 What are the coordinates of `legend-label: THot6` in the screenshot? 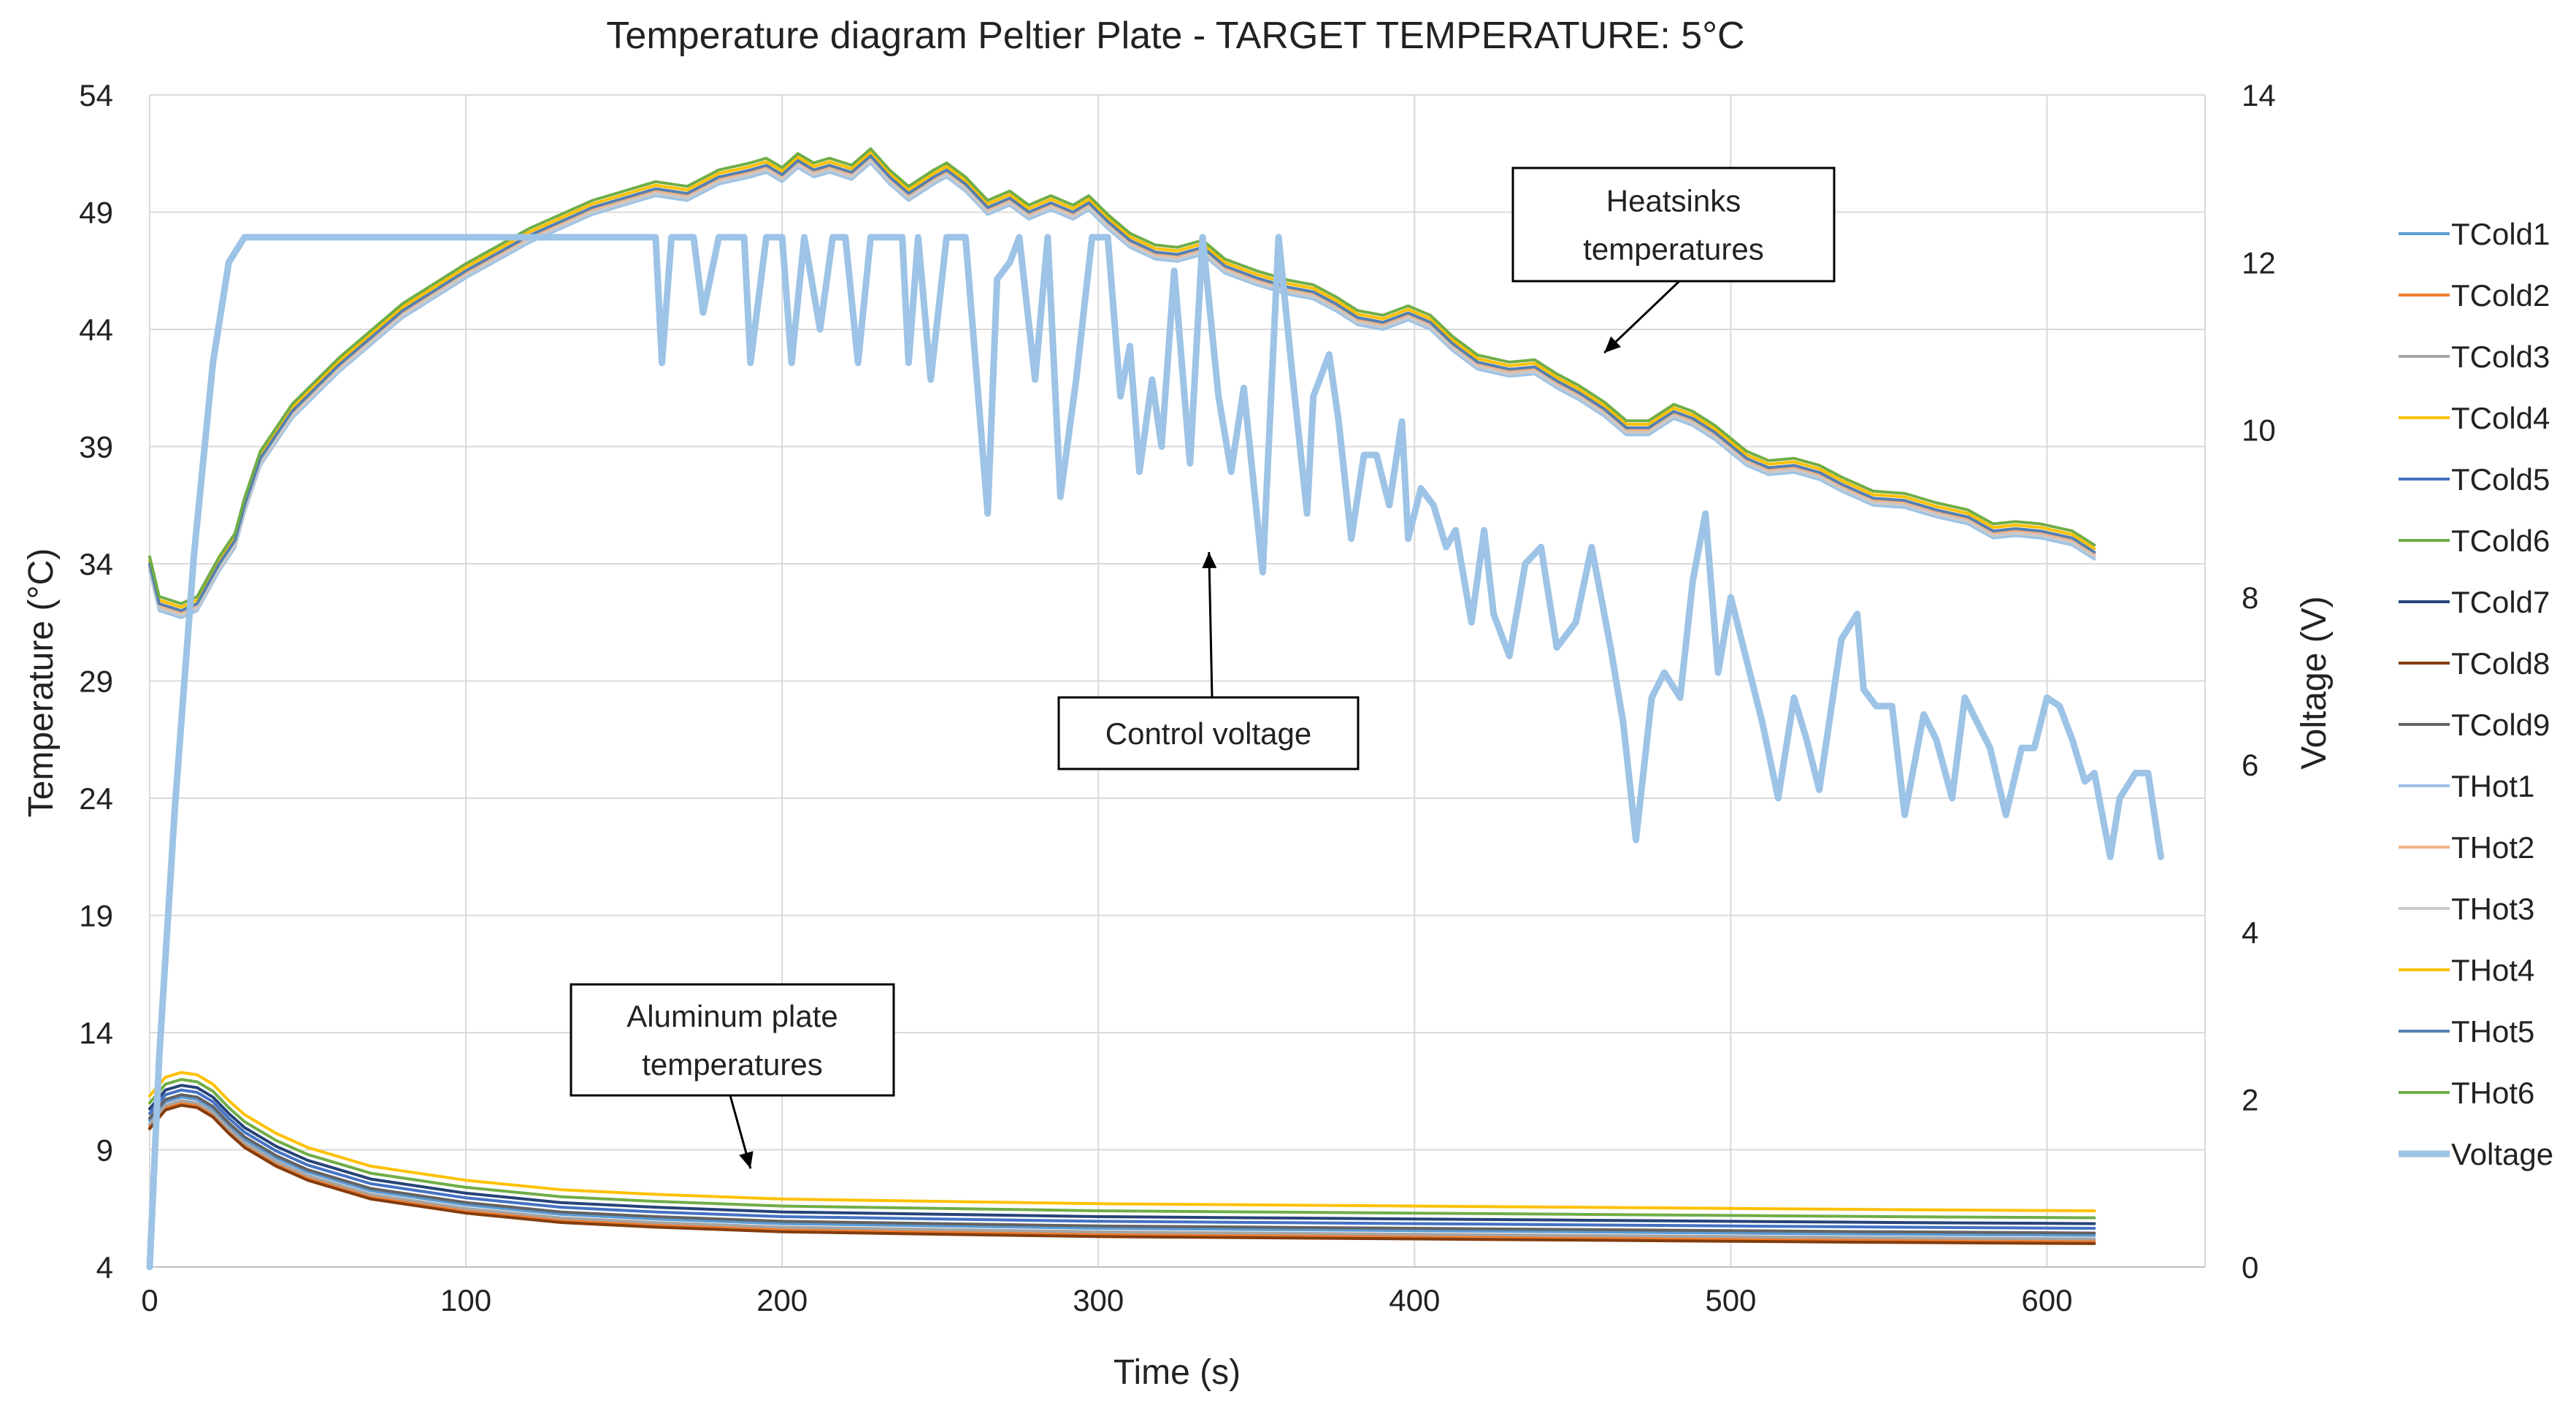 It's located at (2492, 1093).